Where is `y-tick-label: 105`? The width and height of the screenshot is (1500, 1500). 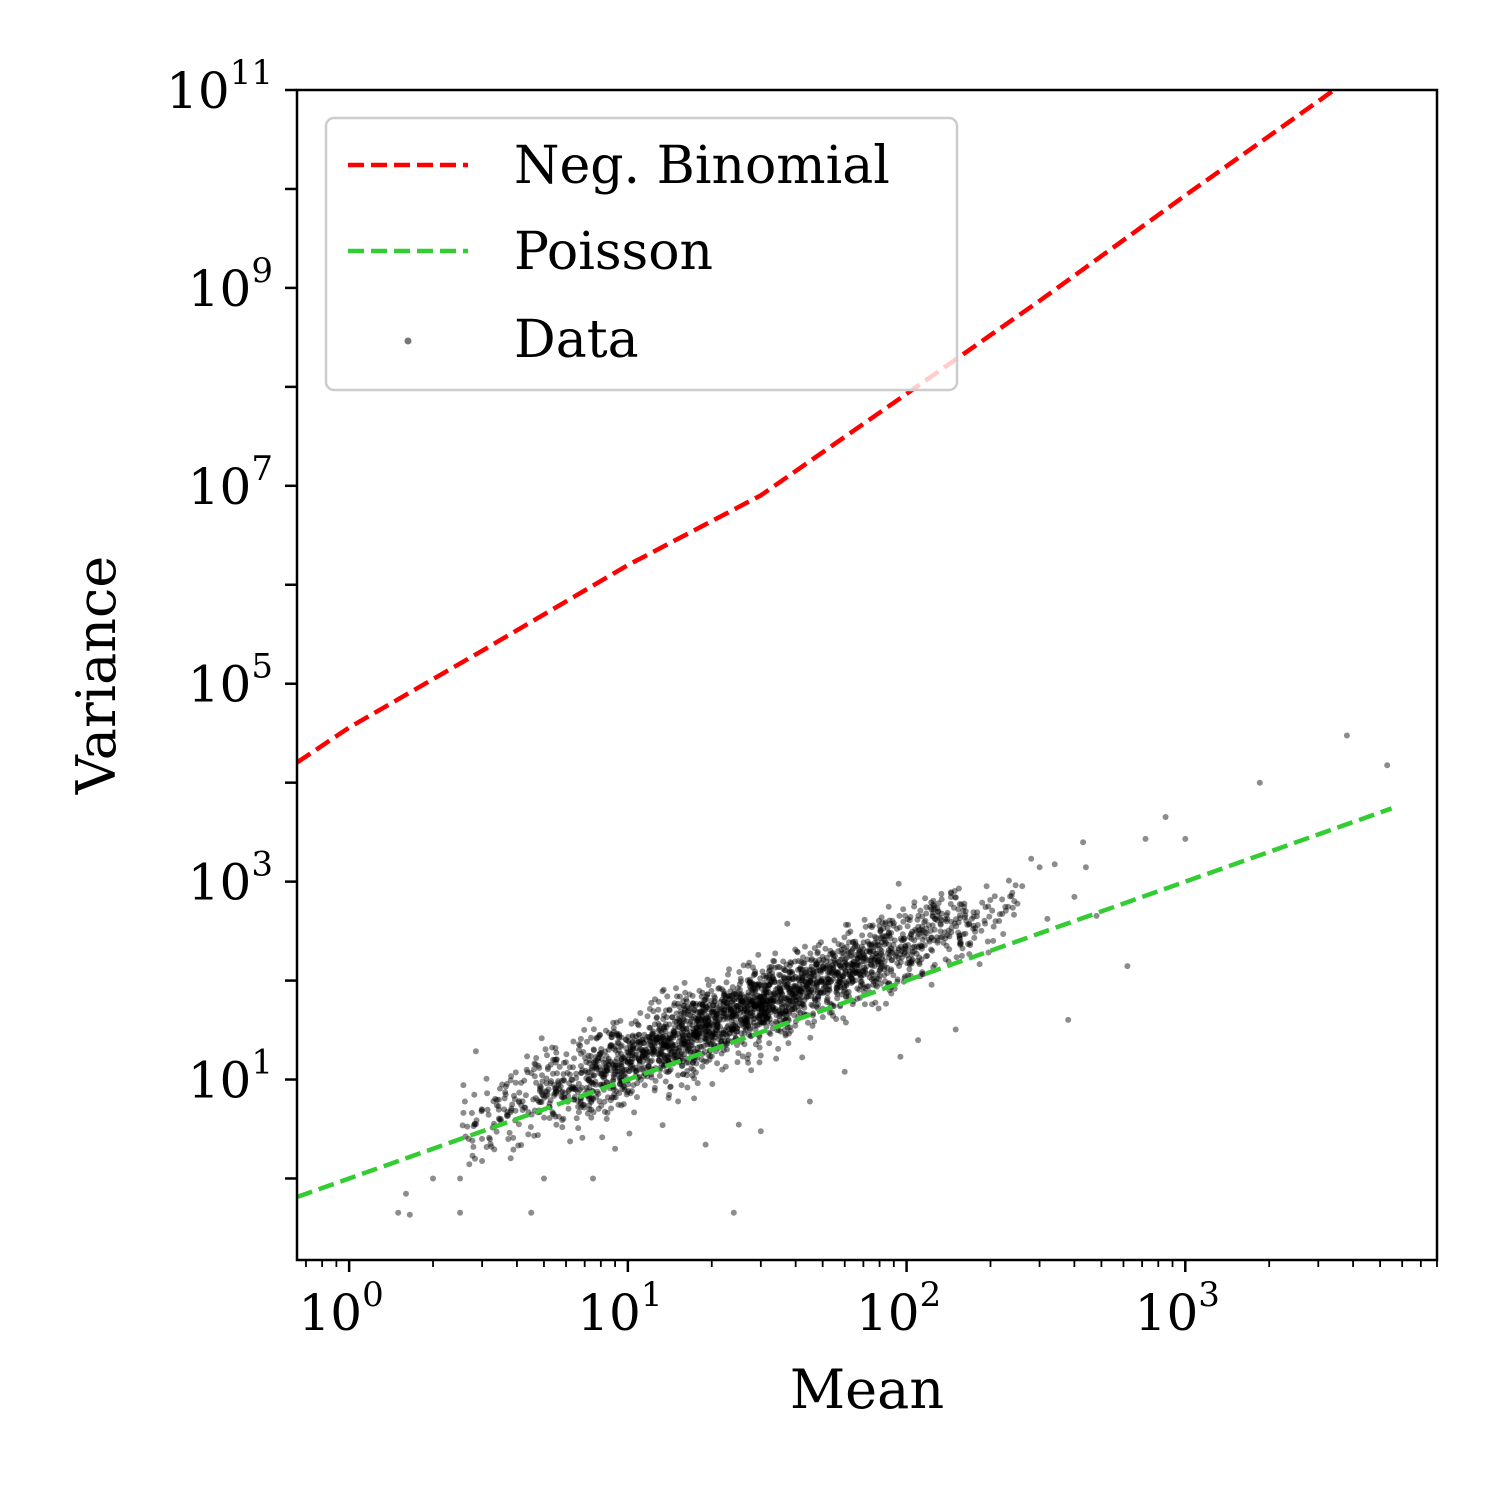
y-tick-label: 105 is located at coordinates (230, 680).